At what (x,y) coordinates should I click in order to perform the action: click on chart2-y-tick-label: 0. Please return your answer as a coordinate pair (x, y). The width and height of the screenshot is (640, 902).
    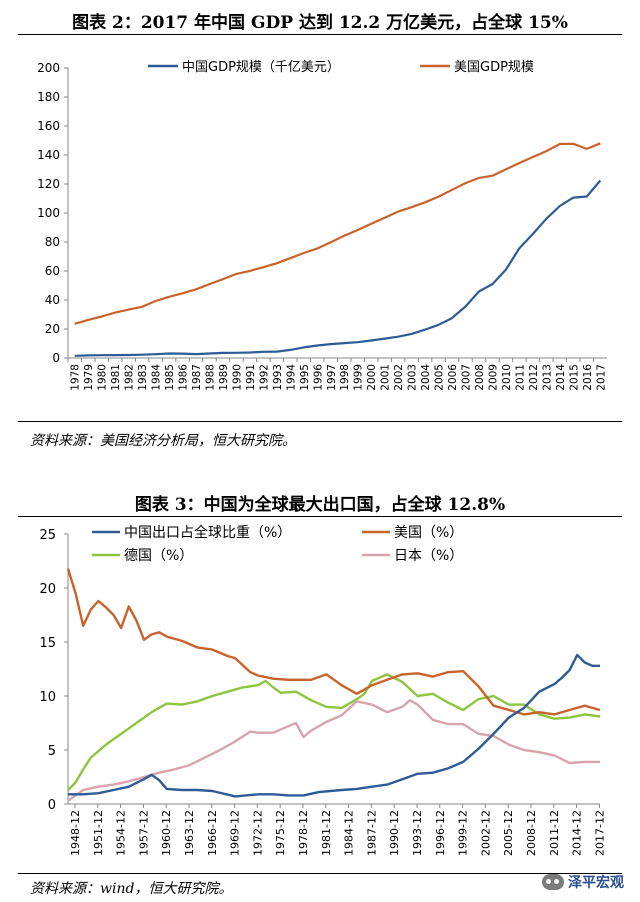
    Looking at the image, I should click on (52, 805).